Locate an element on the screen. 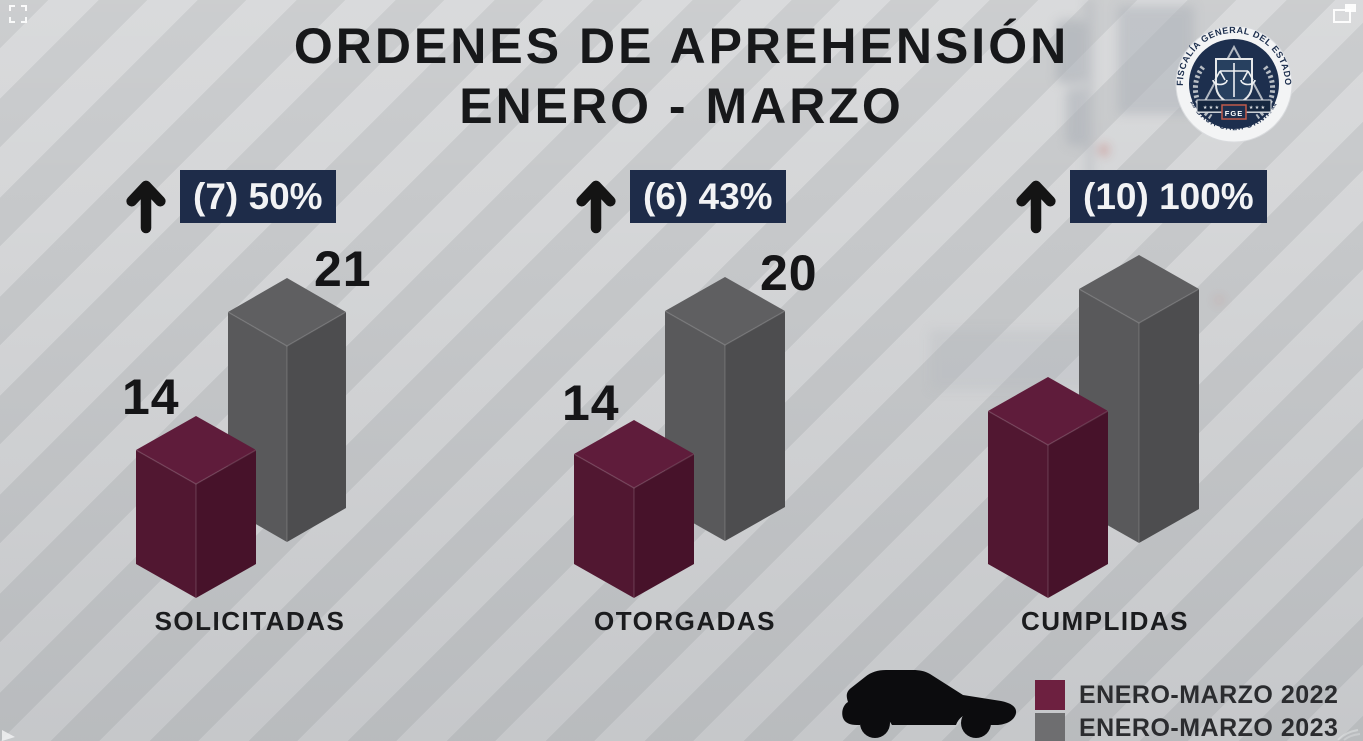 Image resolution: width=1363 pixels, height=741 pixels. category-label-solicitadas: SOLICITADAS is located at coordinates (250, 621).